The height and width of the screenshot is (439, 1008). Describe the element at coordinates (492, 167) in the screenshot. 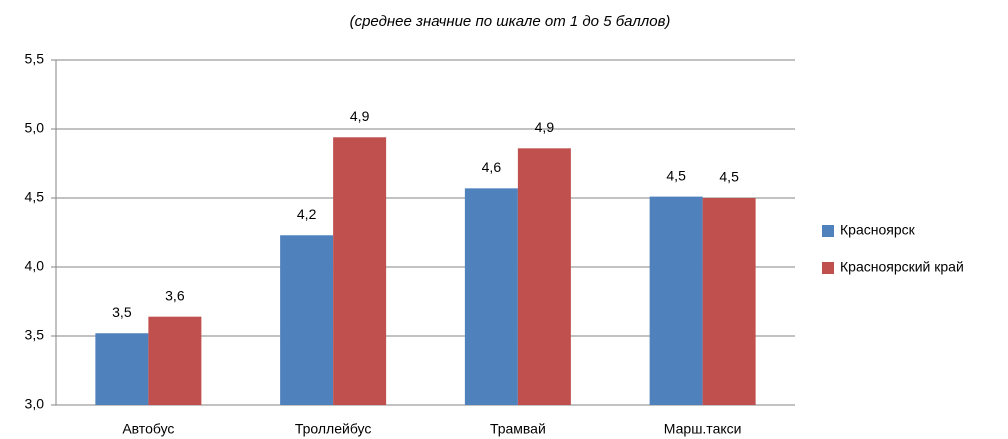

I see `data-label: 4,6` at that location.